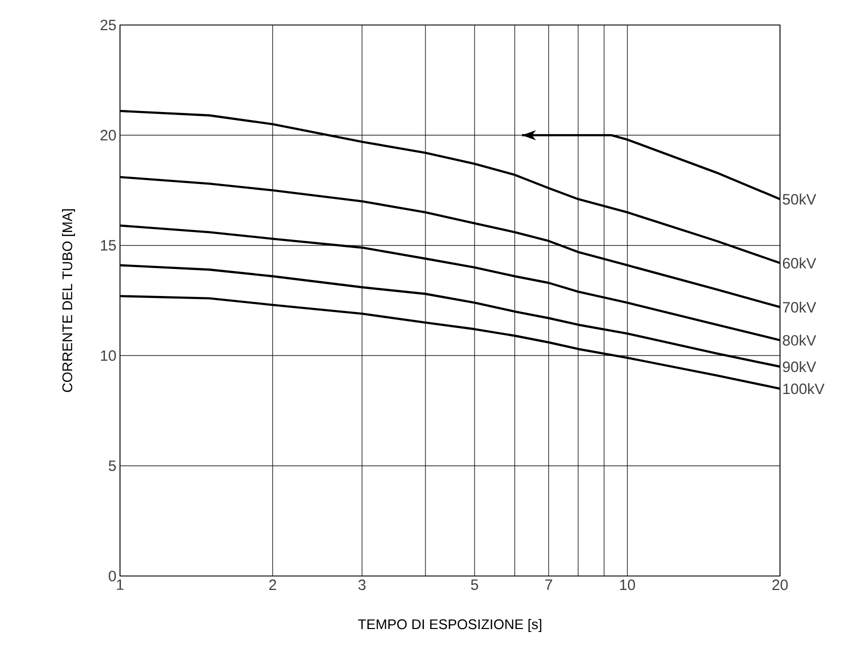 This screenshot has width=850, height=669. What do you see at coordinates (548, 585) in the screenshot?
I see `x-tick-label: 7` at bounding box center [548, 585].